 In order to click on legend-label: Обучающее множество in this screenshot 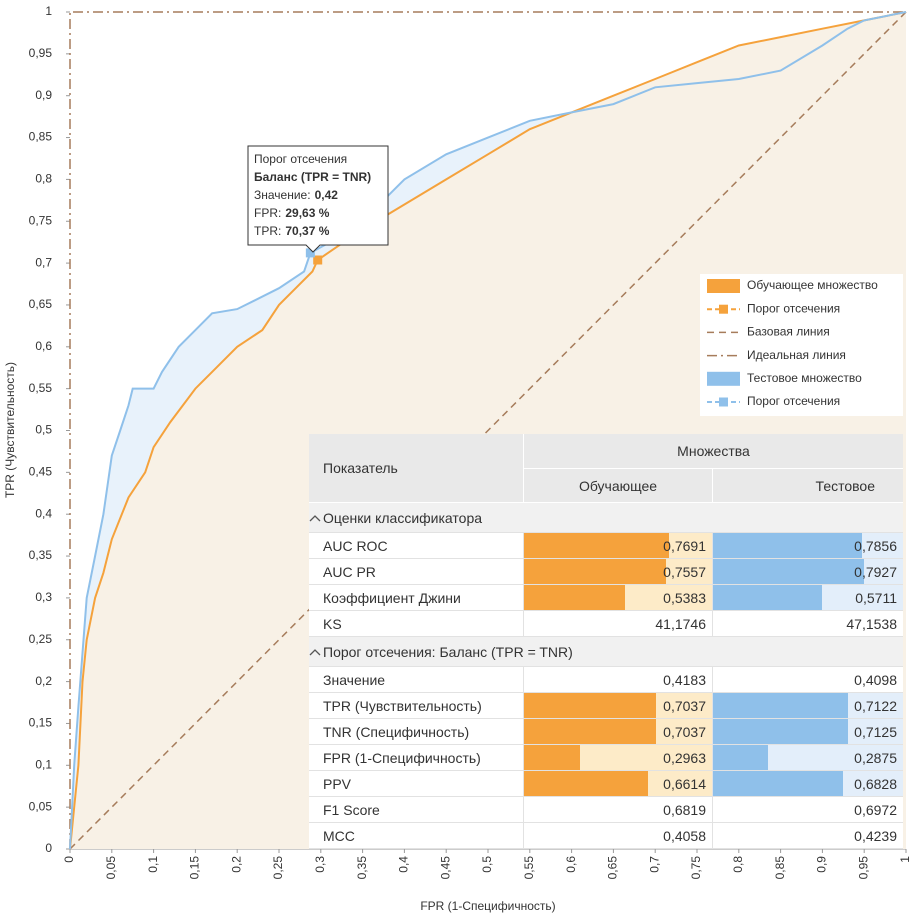, I will do `click(812, 285)`.